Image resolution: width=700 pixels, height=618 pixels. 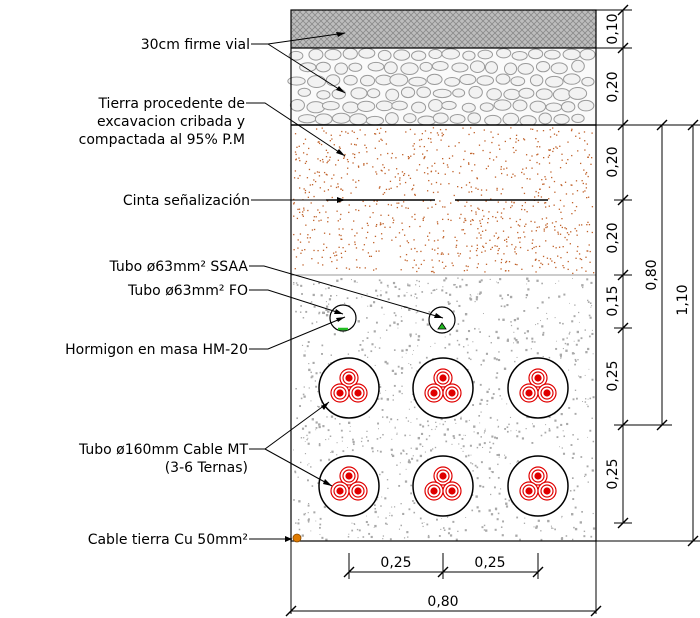 I want to click on label-tubo-ssaa: Tubo ø63mm² SSAA, so click(x=179, y=267).